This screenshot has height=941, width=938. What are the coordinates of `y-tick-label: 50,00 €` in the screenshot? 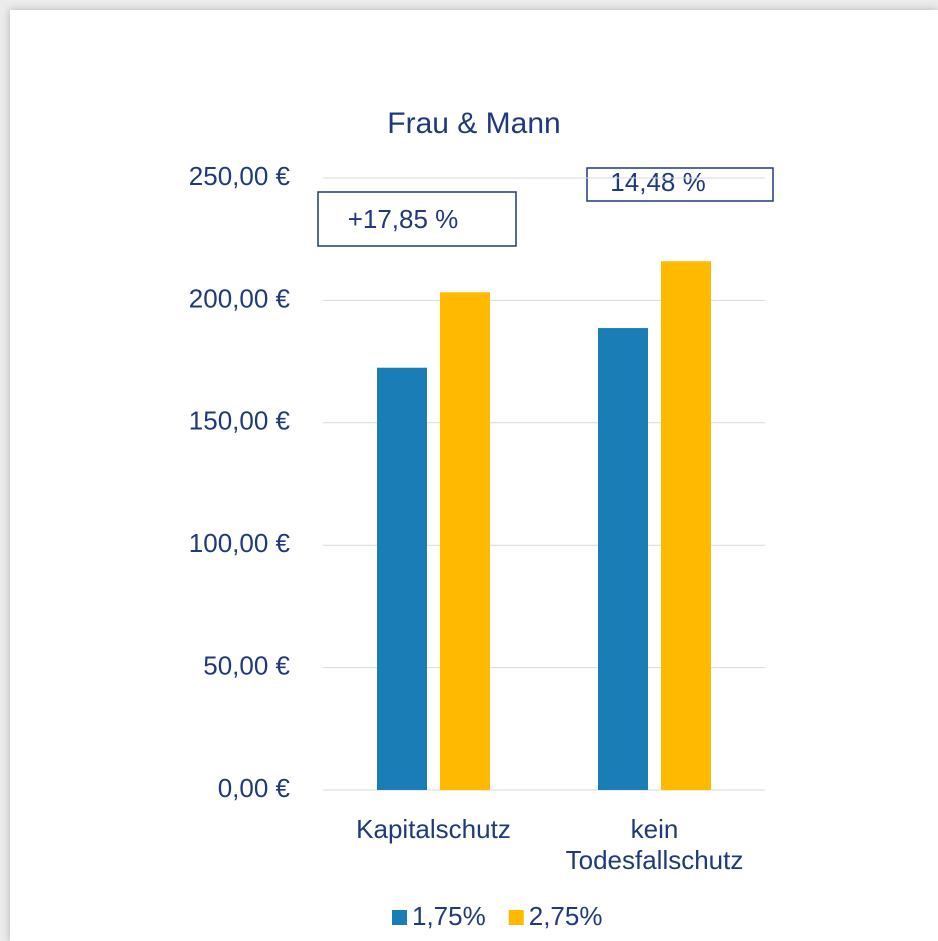 It's located at (246, 665).